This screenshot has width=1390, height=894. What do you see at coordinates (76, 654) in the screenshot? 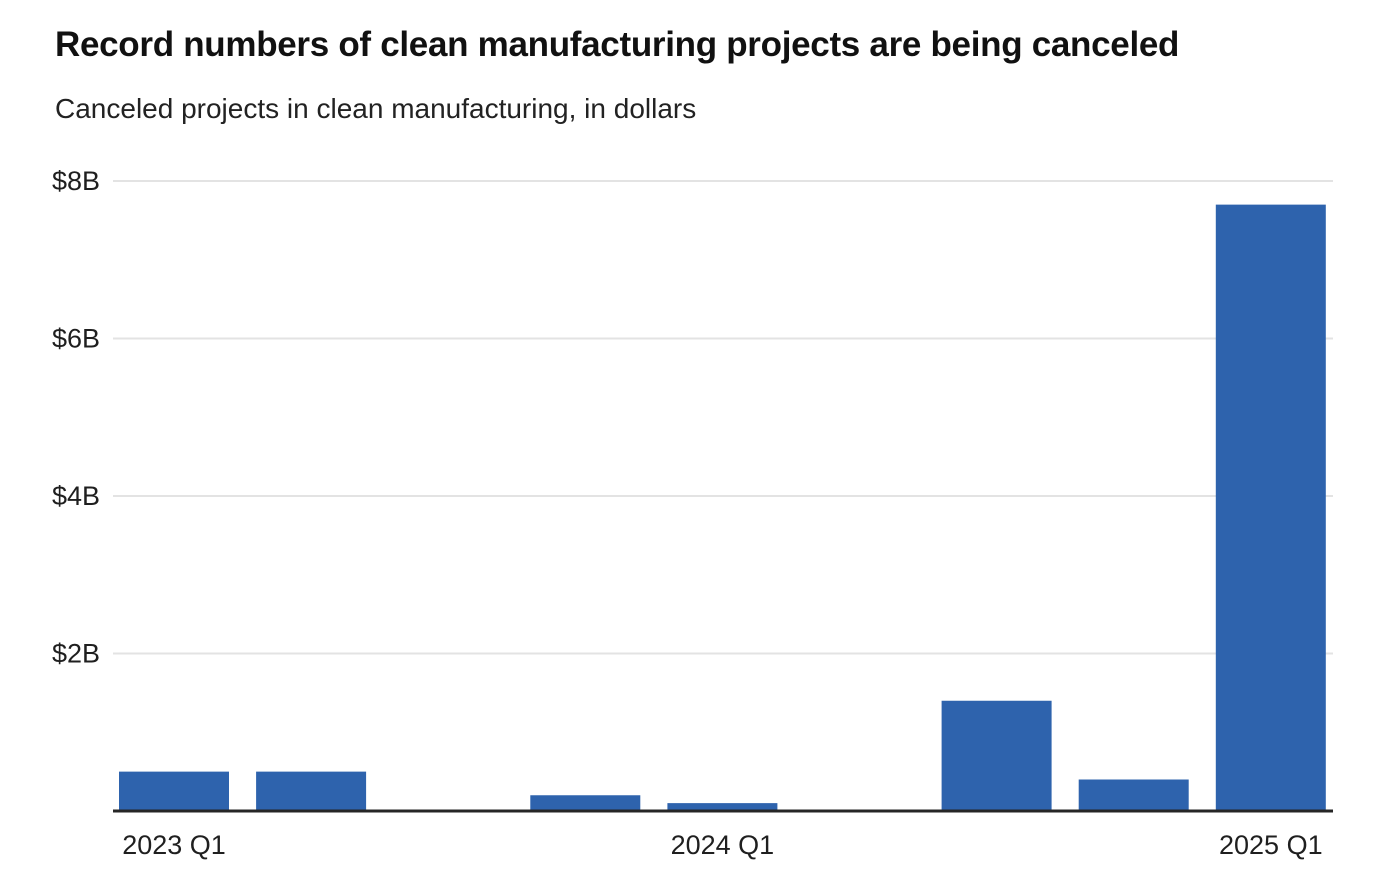
I see `y-tick-label: $2B` at bounding box center [76, 654].